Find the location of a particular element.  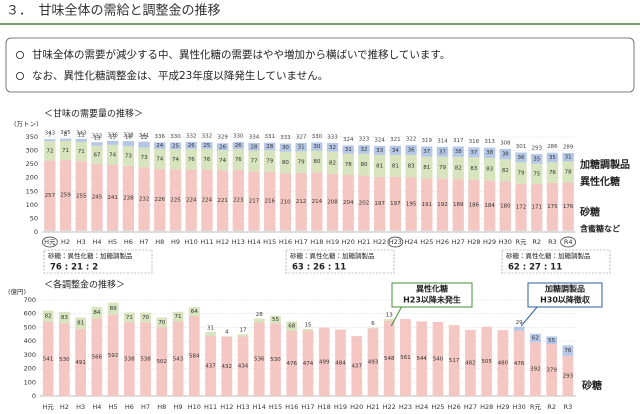

value-label: 225 is located at coordinates (175, 200).